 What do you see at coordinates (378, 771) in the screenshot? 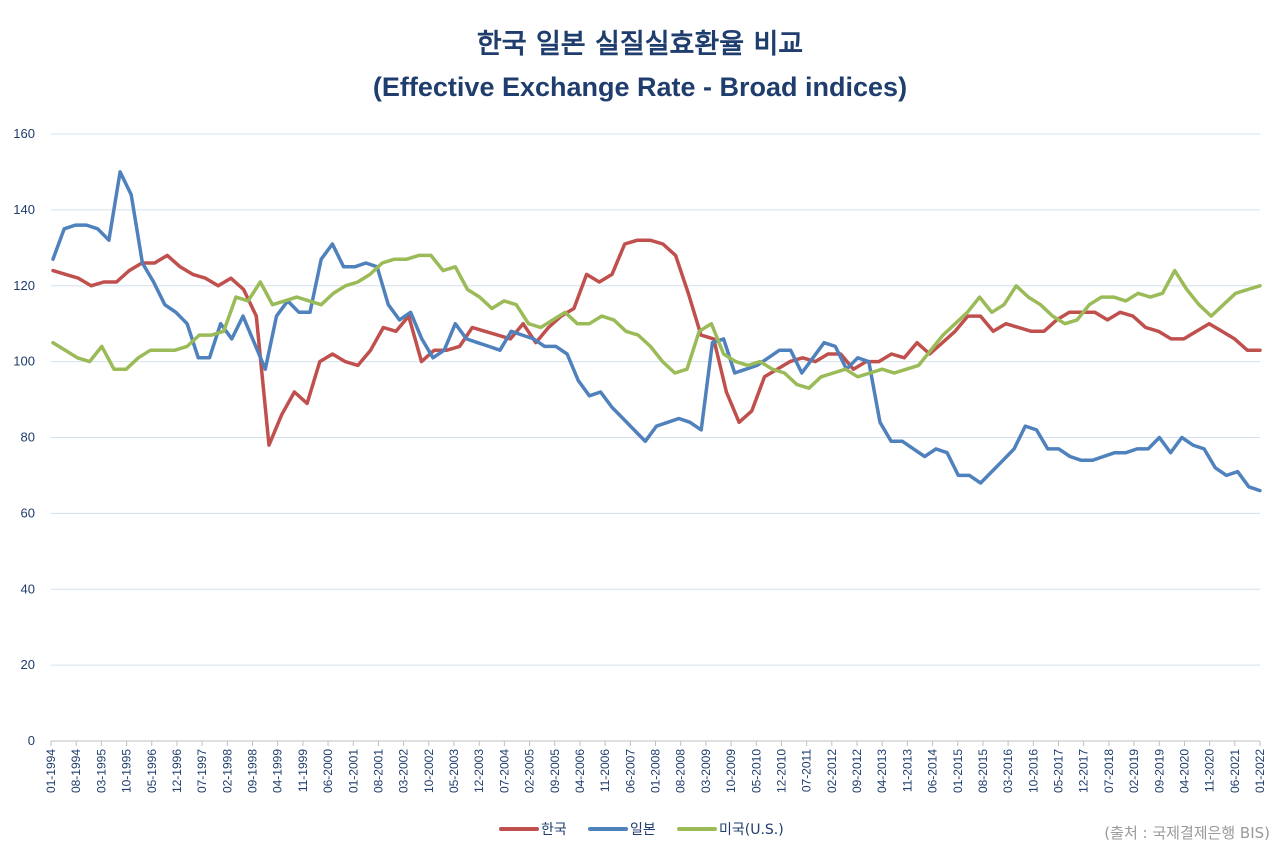
I see `x-tick-label: 08-2001` at bounding box center [378, 771].